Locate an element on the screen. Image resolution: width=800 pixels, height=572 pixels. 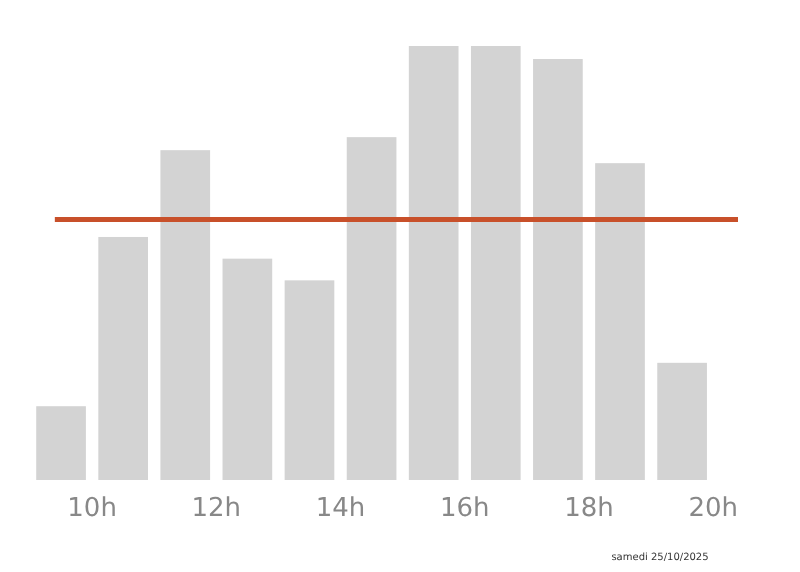
x-tick-label: 10h is located at coordinates (92, 509).